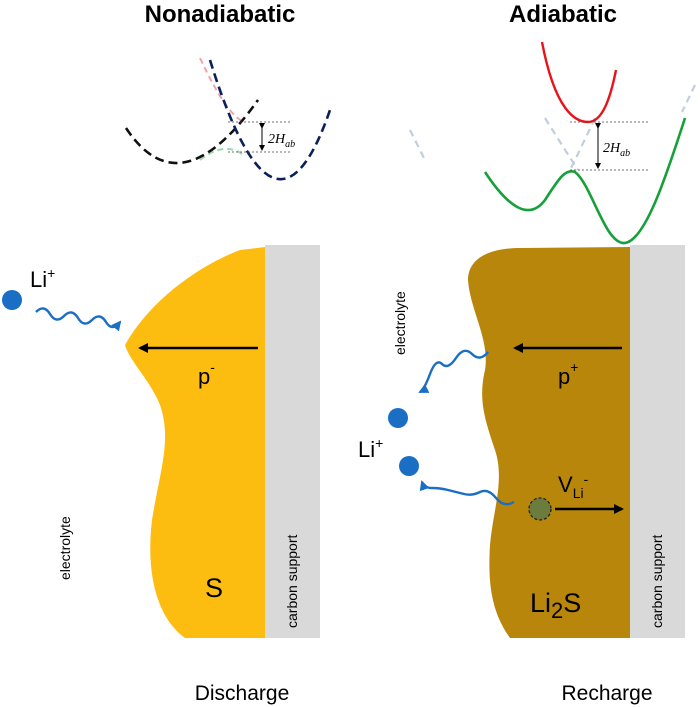  I want to click on lithium-sulfide-particle, so click(549, 442).